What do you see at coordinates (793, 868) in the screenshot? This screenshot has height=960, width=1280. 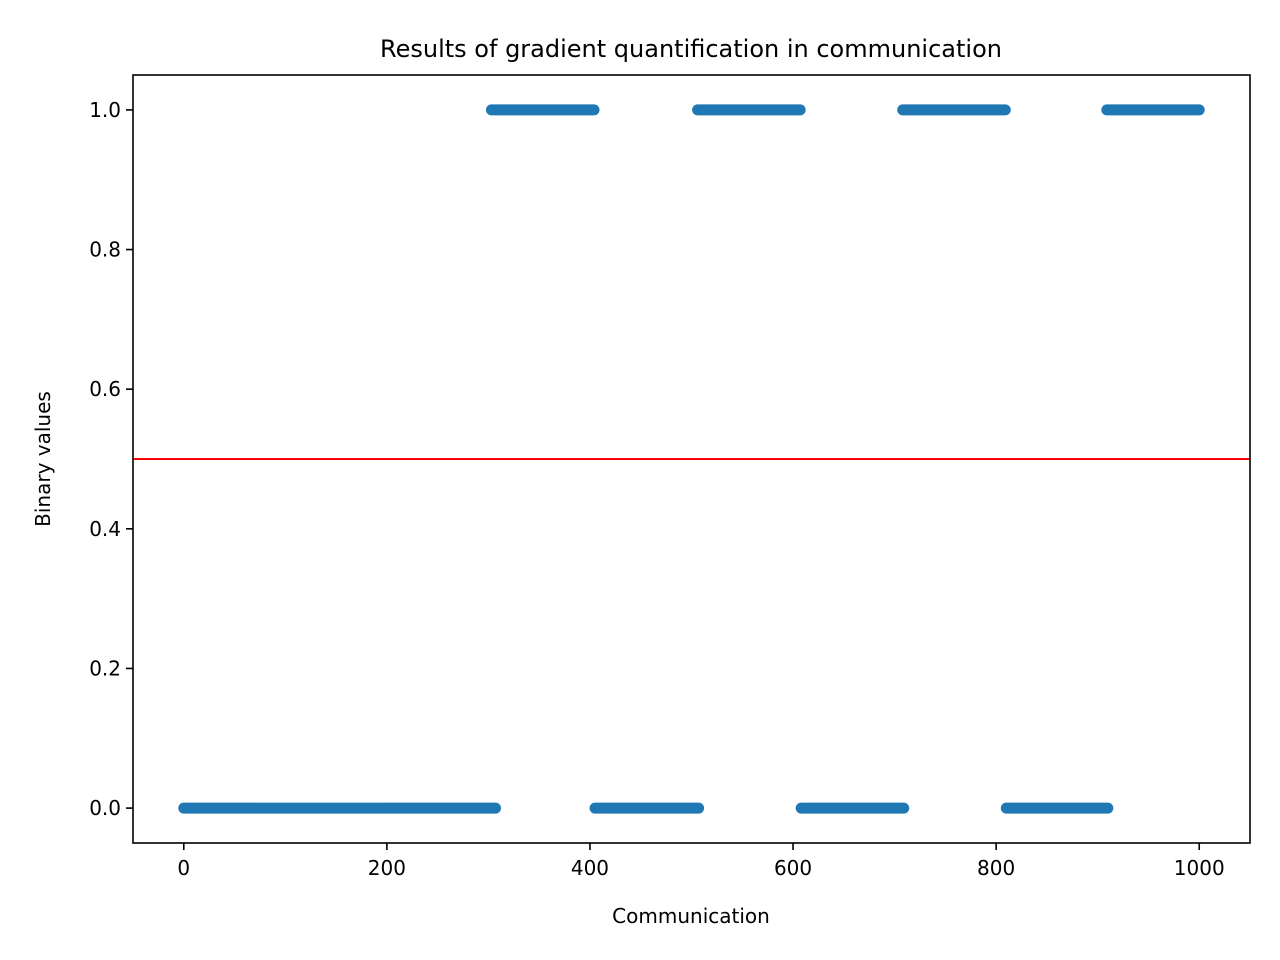 I see `x-tick-label: 600` at bounding box center [793, 868].